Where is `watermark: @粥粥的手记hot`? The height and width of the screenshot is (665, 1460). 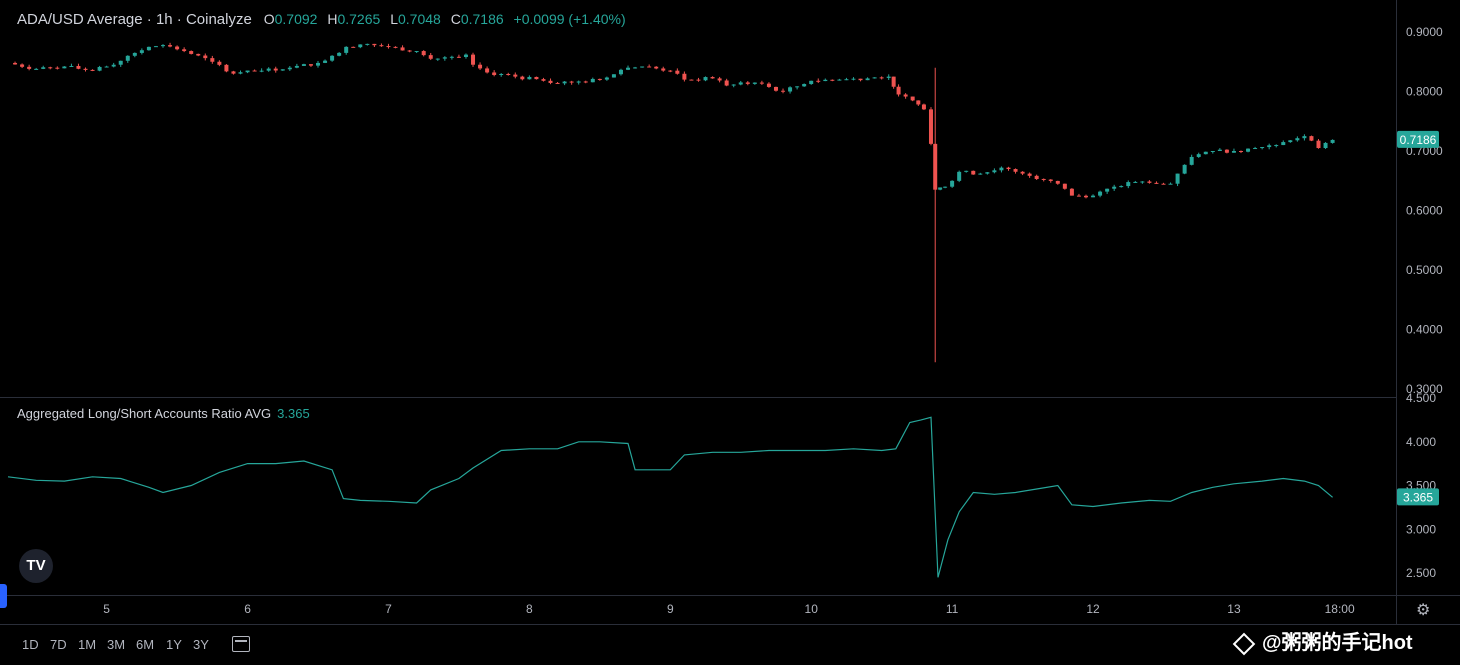 watermark: @粥粥的手记hot is located at coordinates (1322, 641).